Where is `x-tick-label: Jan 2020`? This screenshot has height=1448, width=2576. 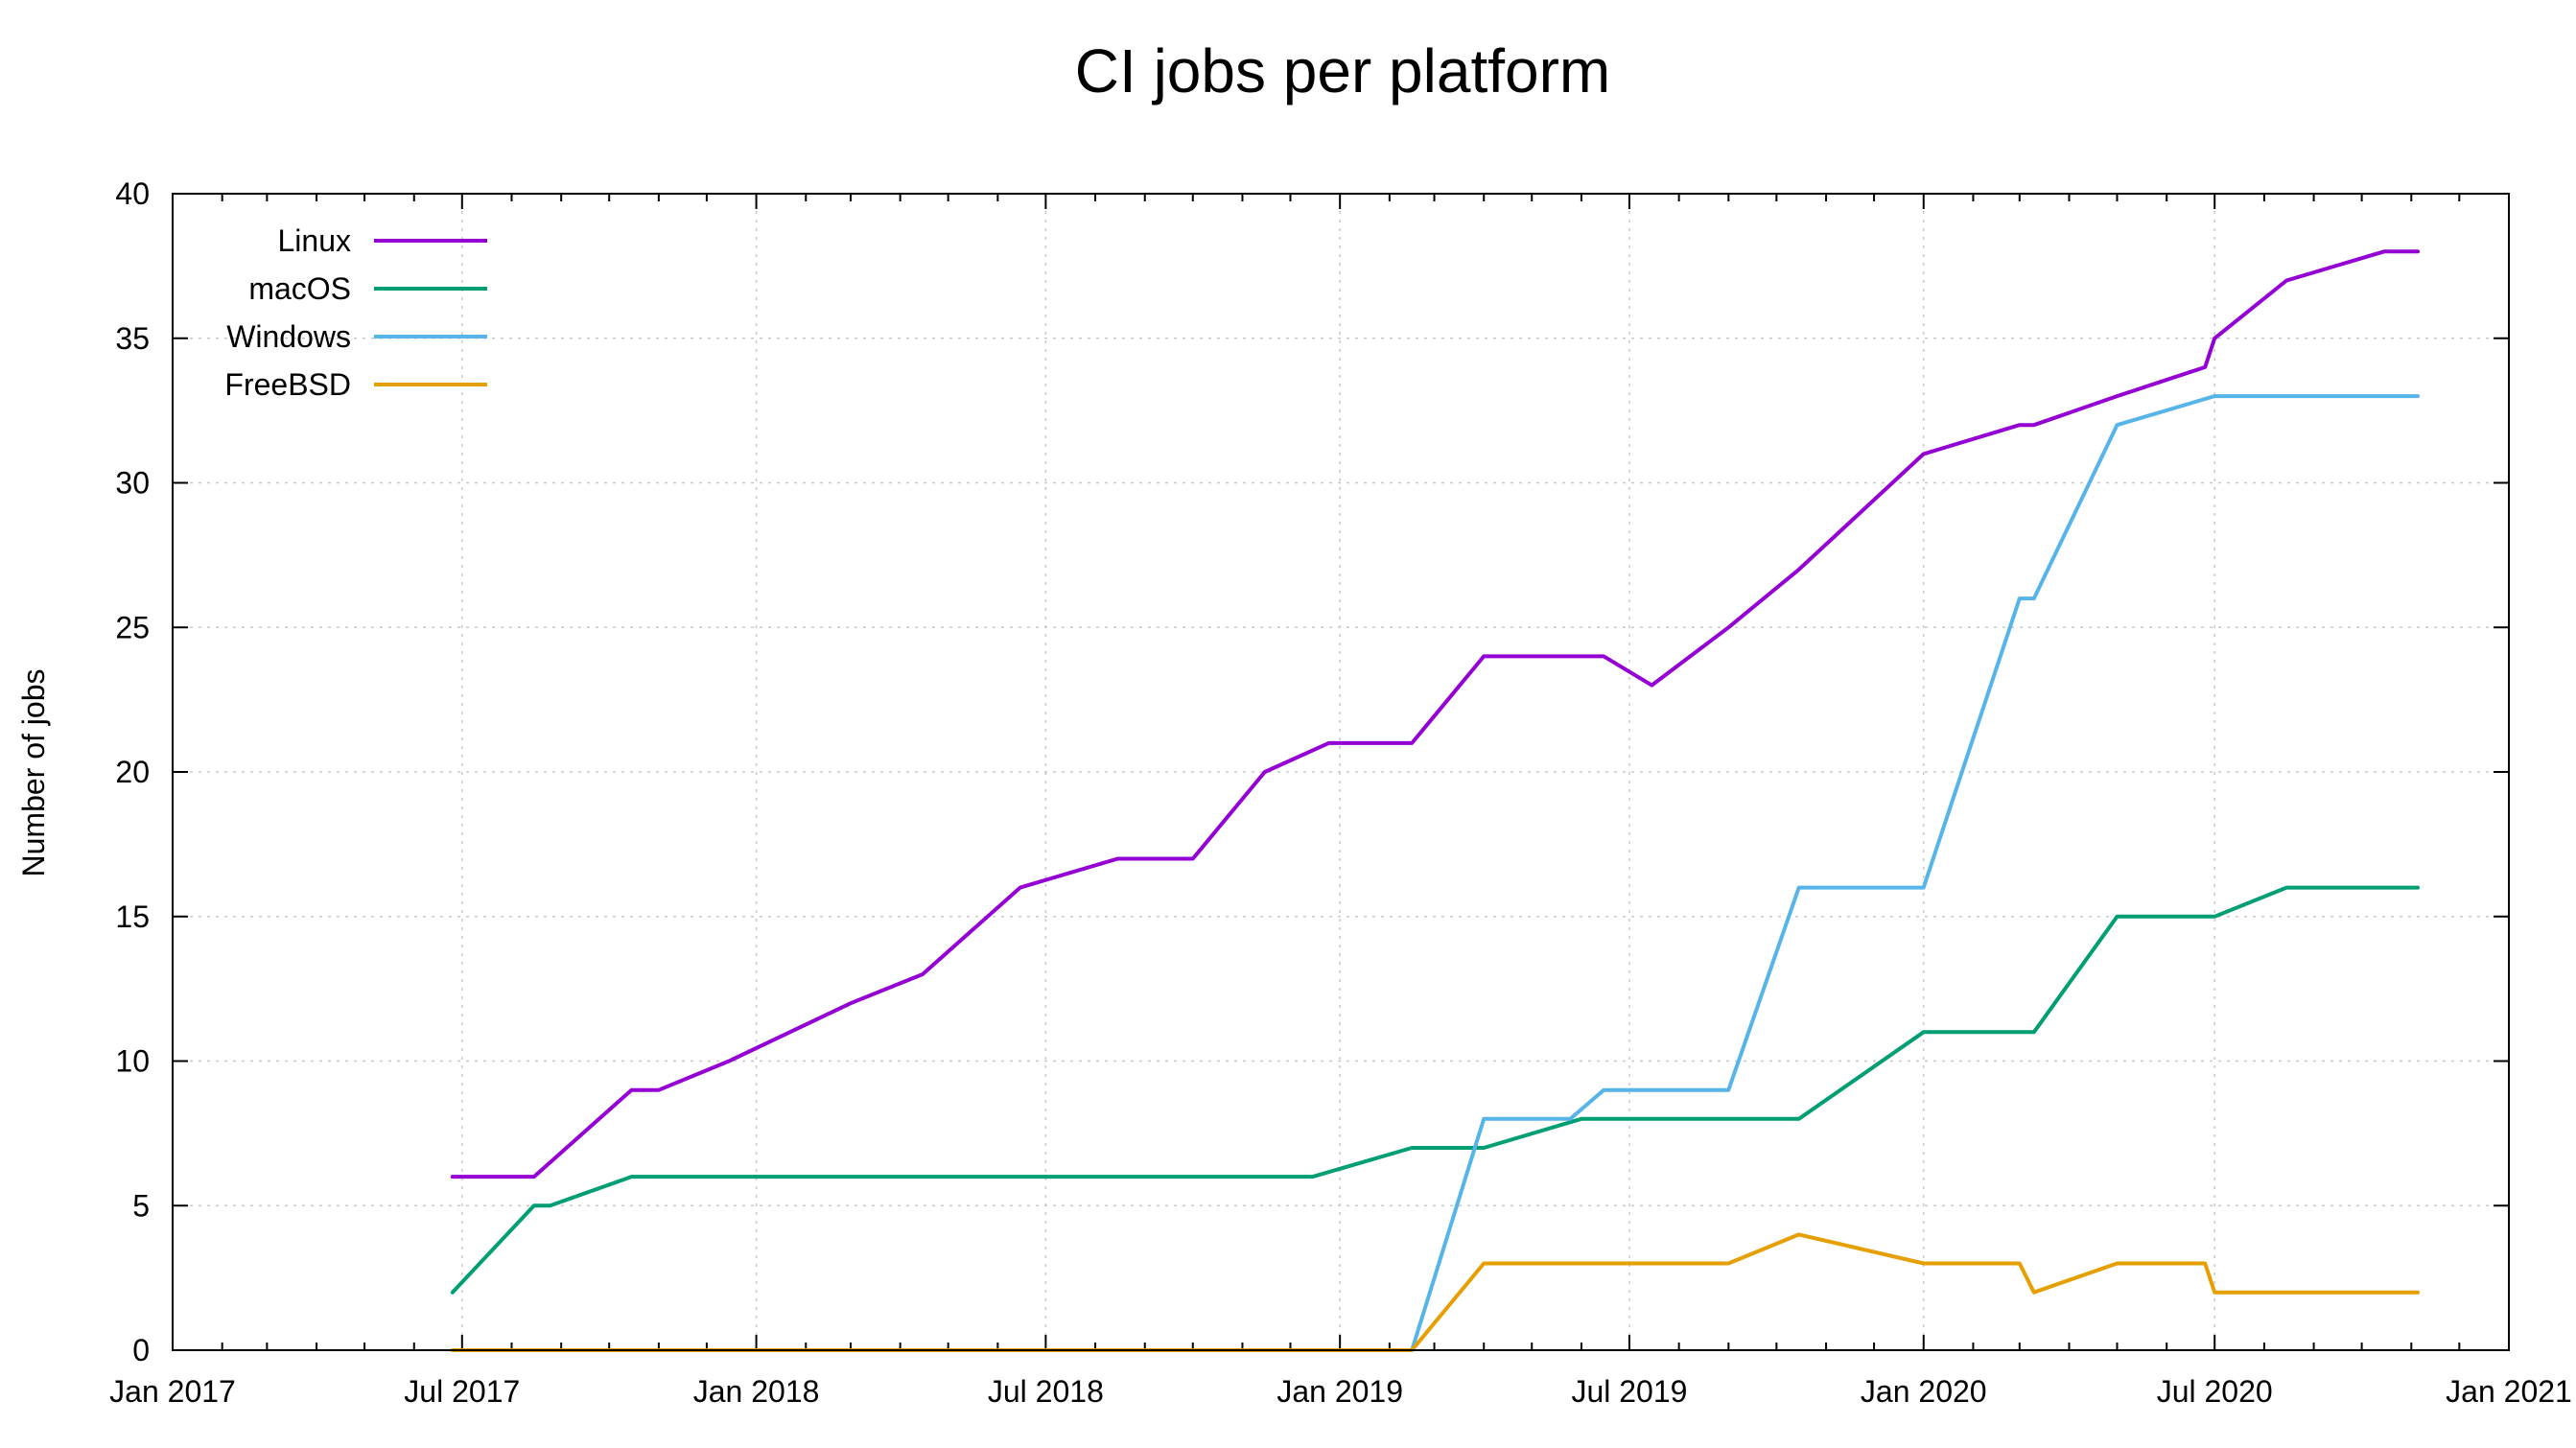 x-tick-label: Jan 2020 is located at coordinates (1924, 1391).